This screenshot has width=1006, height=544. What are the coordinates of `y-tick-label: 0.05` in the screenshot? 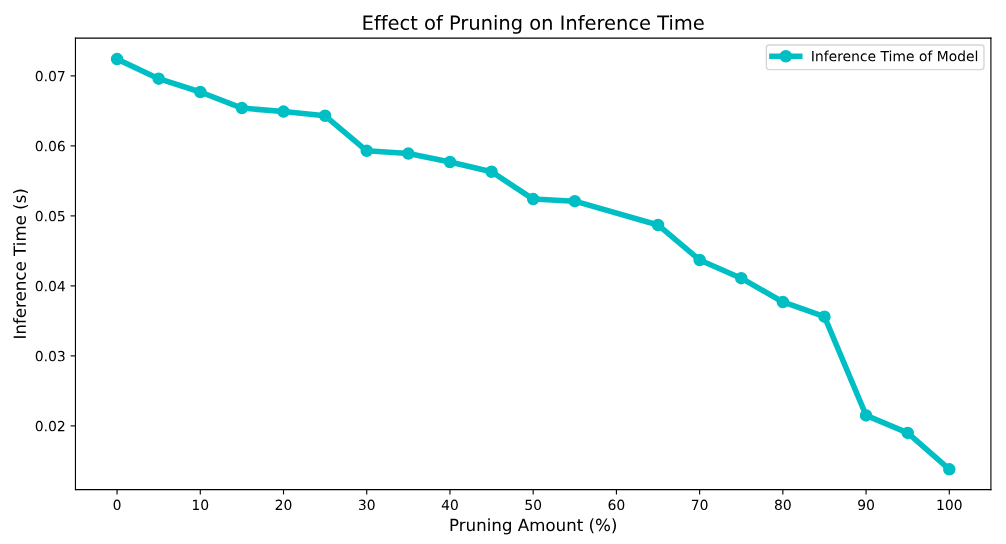 It's located at (50, 216).